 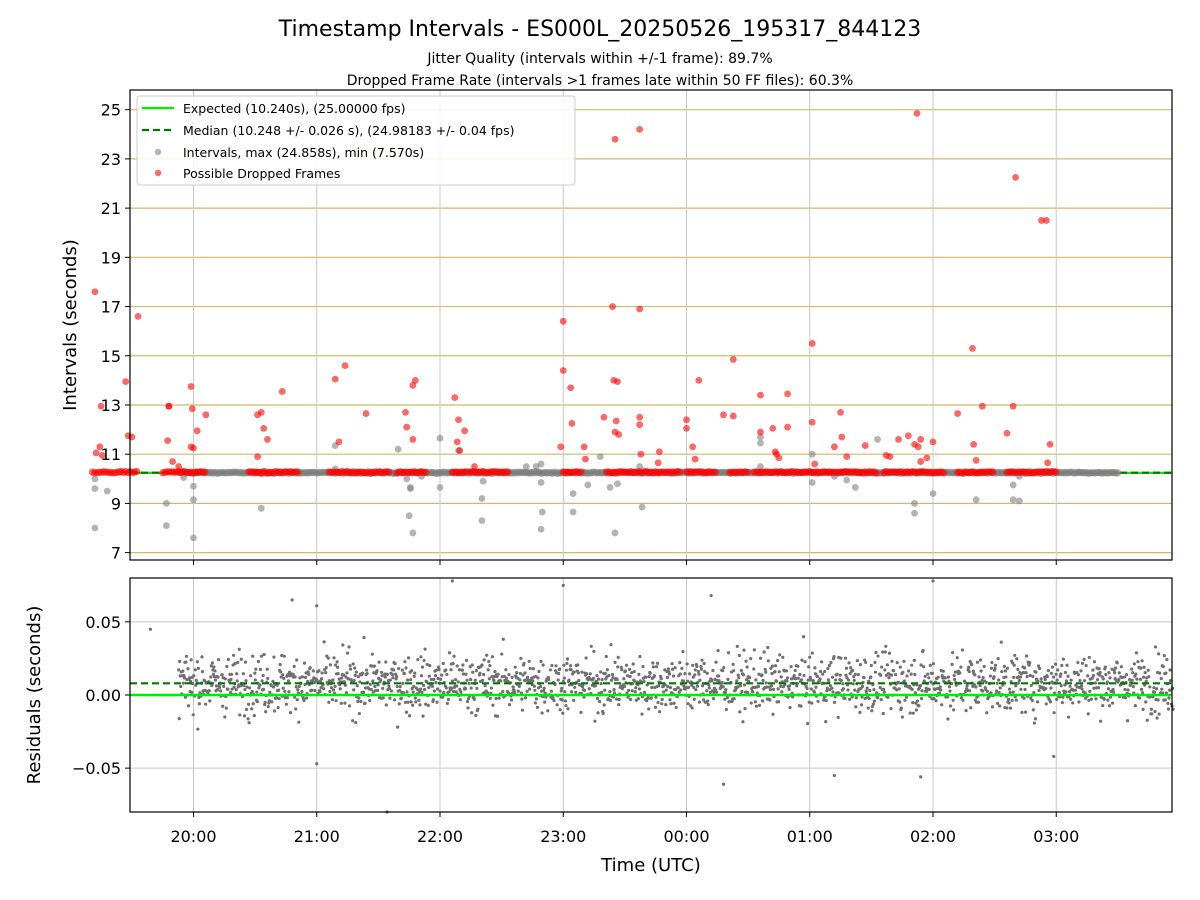 I want to click on intervals-y-ticks: 7 9 11 13 15 17 19 21 23 25, so click(x=115, y=332).